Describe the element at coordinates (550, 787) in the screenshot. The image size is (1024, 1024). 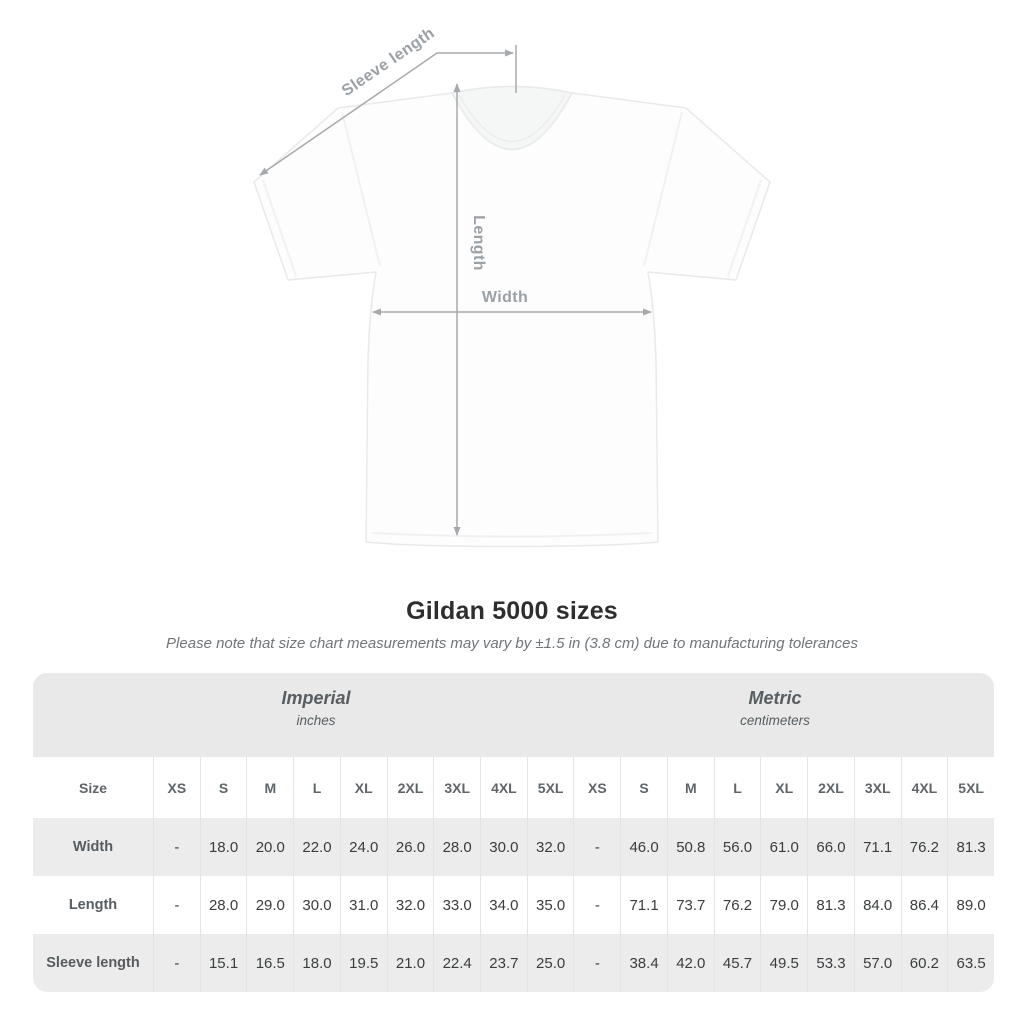
I see `size-header-imperial-5xl: 5XL` at that location.